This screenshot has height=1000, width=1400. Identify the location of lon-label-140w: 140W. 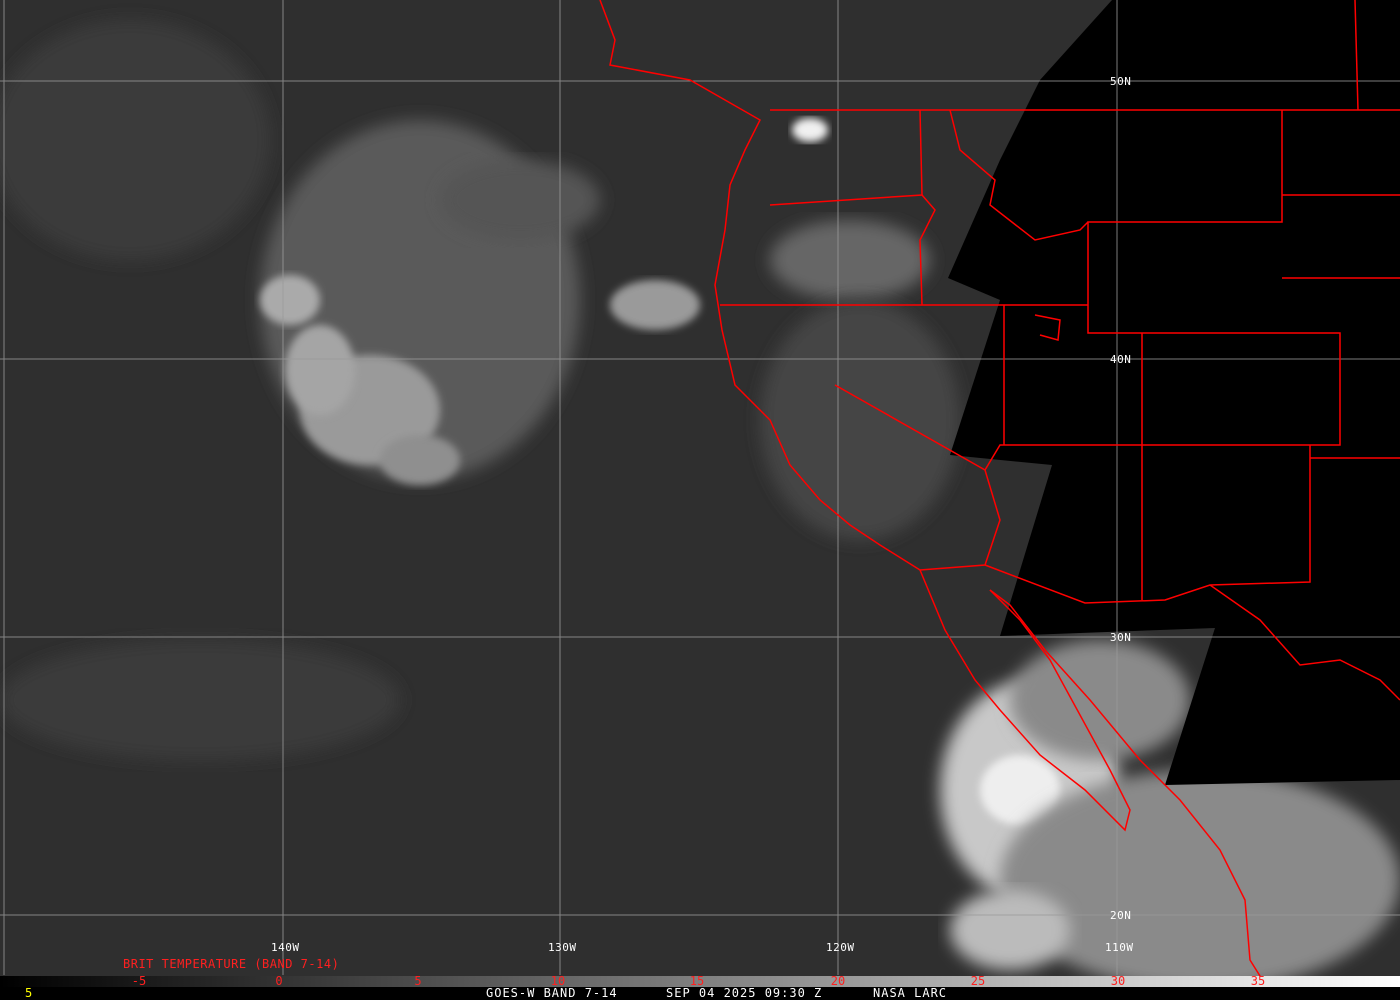
(285, 947).